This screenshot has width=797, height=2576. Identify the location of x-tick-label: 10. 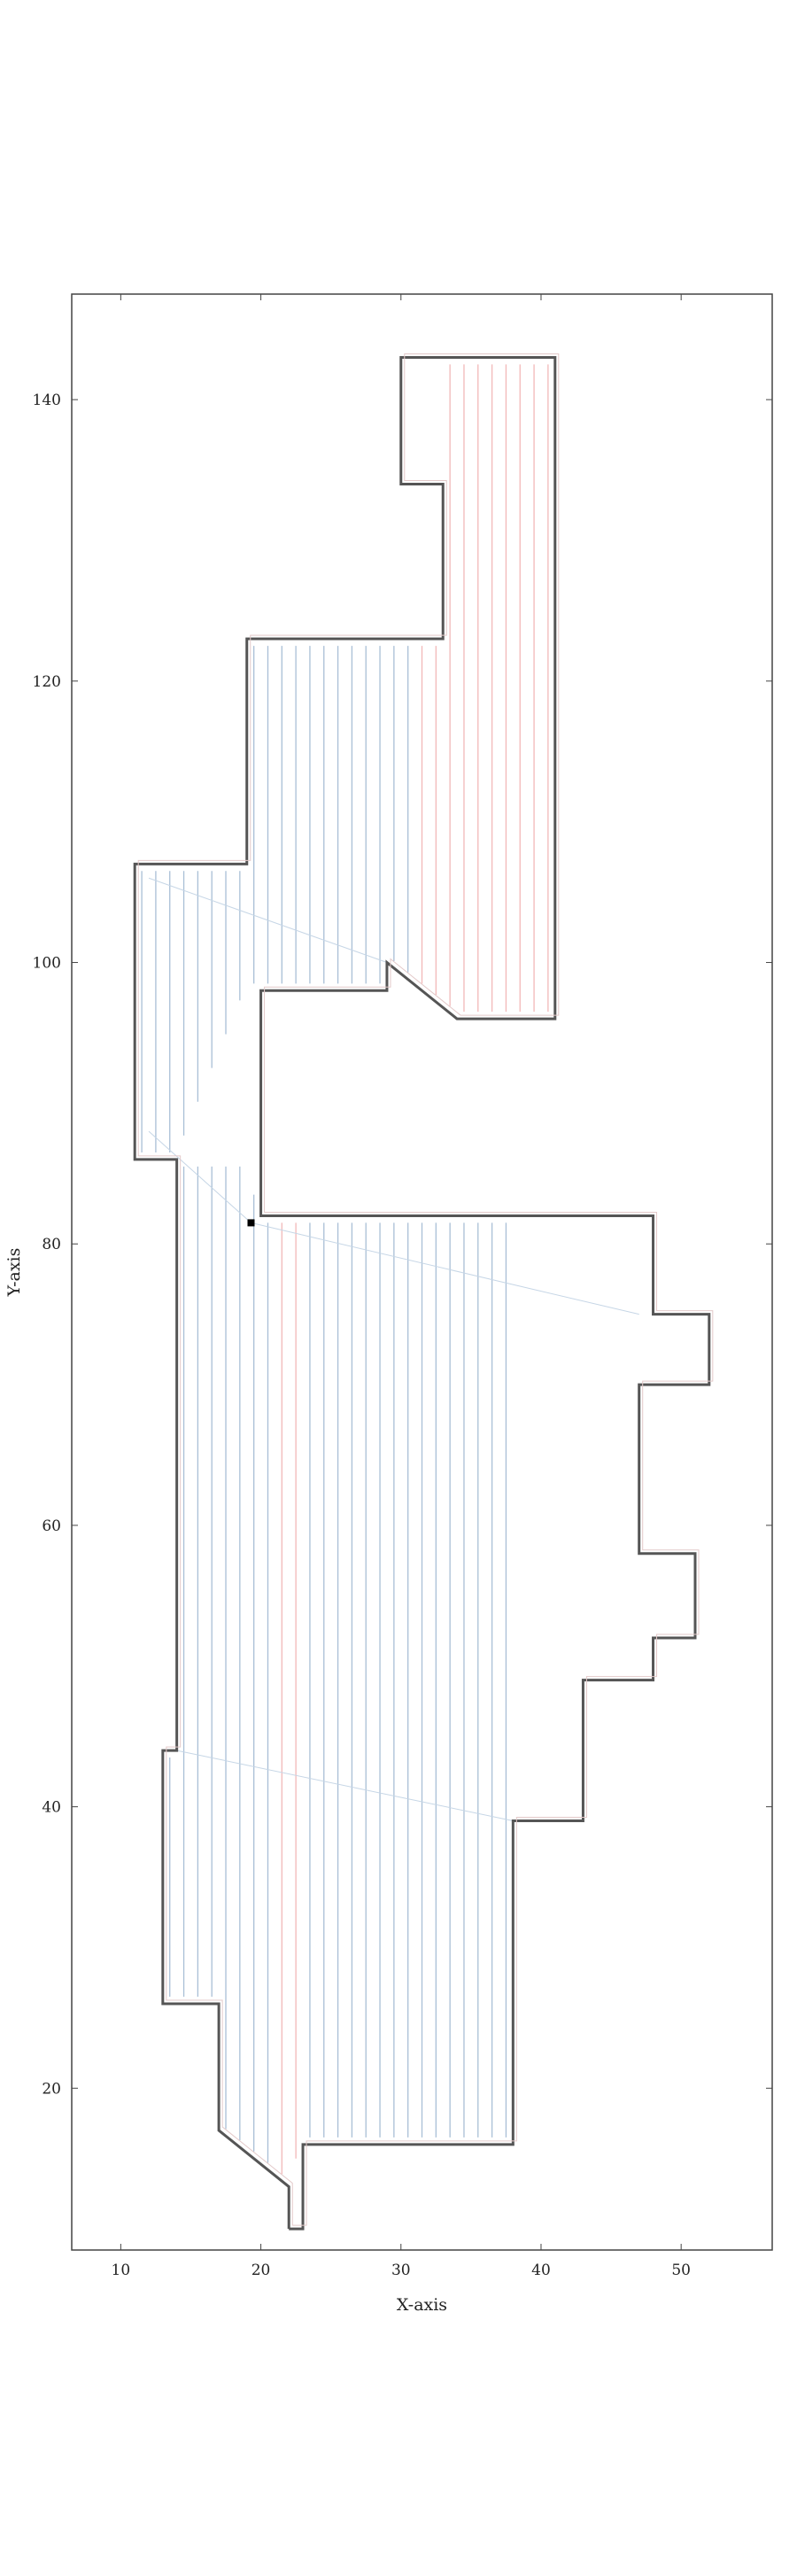
(121, 2270).